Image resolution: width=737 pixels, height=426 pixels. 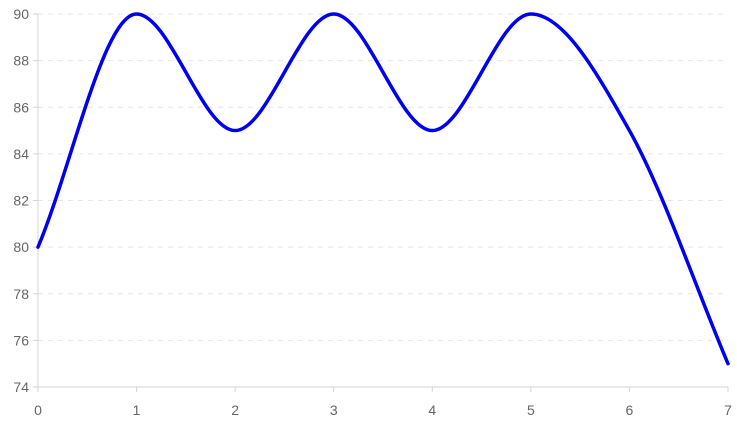 What do you see at coordinates (38, 410) in the screenshot?
I see `x-tick-label: 0` at bounding box center [38, 410].